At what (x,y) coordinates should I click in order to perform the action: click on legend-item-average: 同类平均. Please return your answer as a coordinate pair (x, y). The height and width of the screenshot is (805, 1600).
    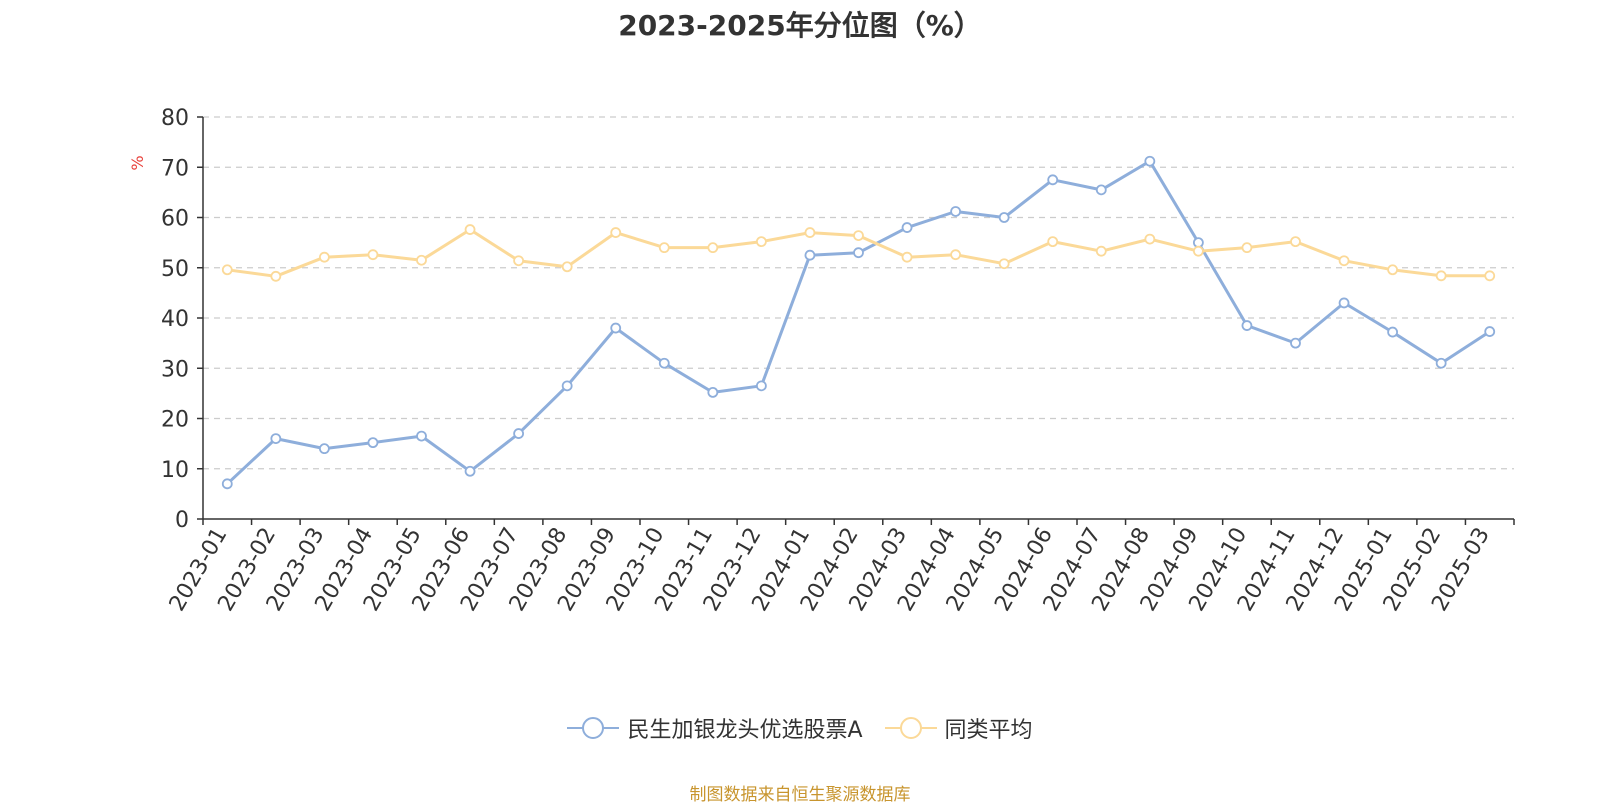
    Looking at the image, I should click on (958, 728).